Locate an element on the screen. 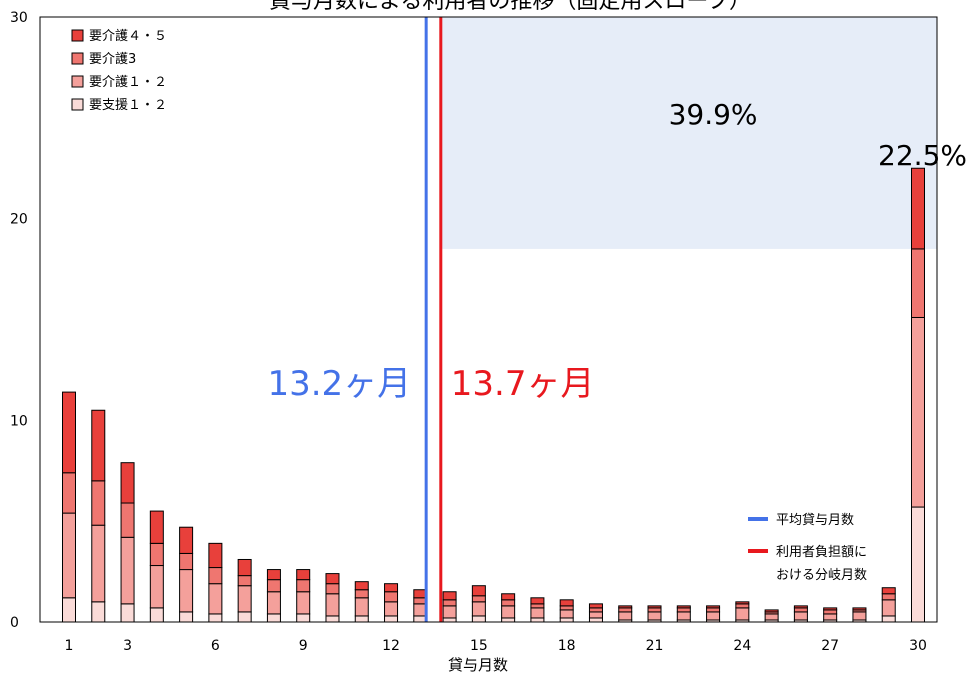  legend-label: 平均貸与月数 is located at coordinates (815, 520).